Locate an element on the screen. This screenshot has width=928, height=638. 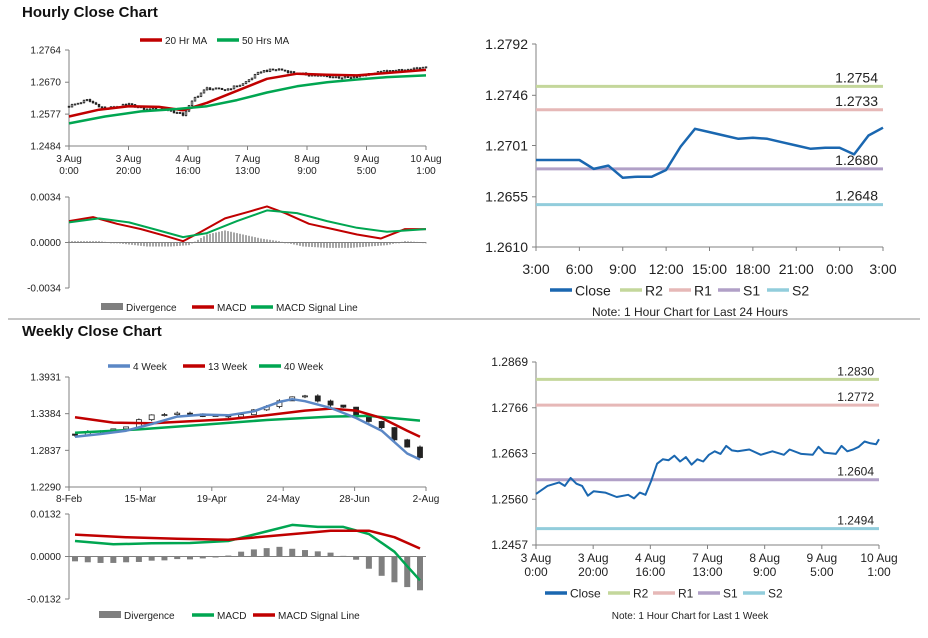
weekly-pivots-s2-label: 1.2494 is located at coordinates (855, 521).